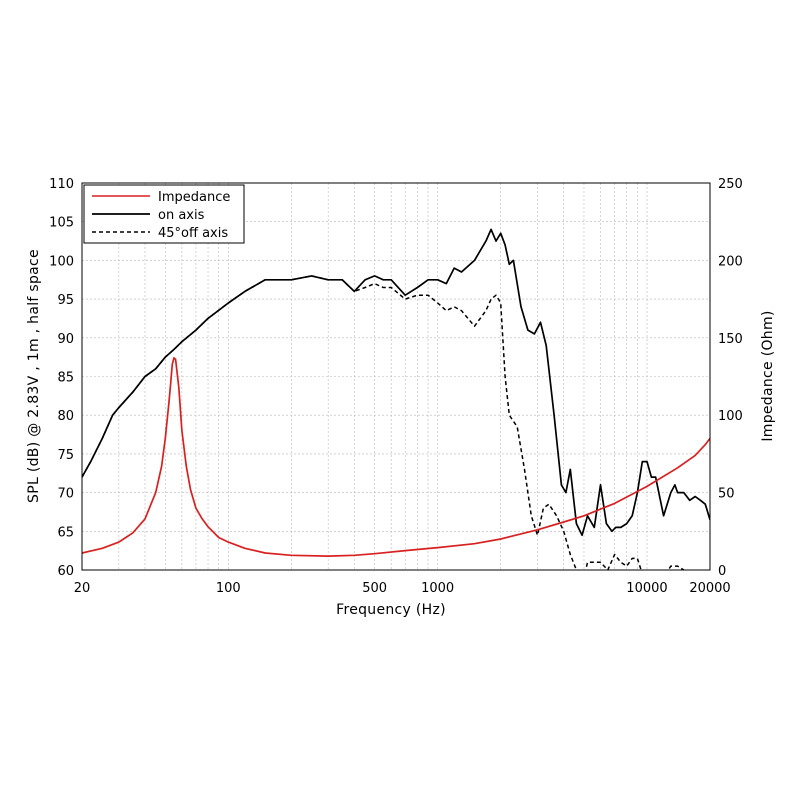 The image size is (800, 800). Describe the element at coordinates (768, 375) in the screenshot. I see `y-axis-right-label: Impedance (Ohm)` at that location.